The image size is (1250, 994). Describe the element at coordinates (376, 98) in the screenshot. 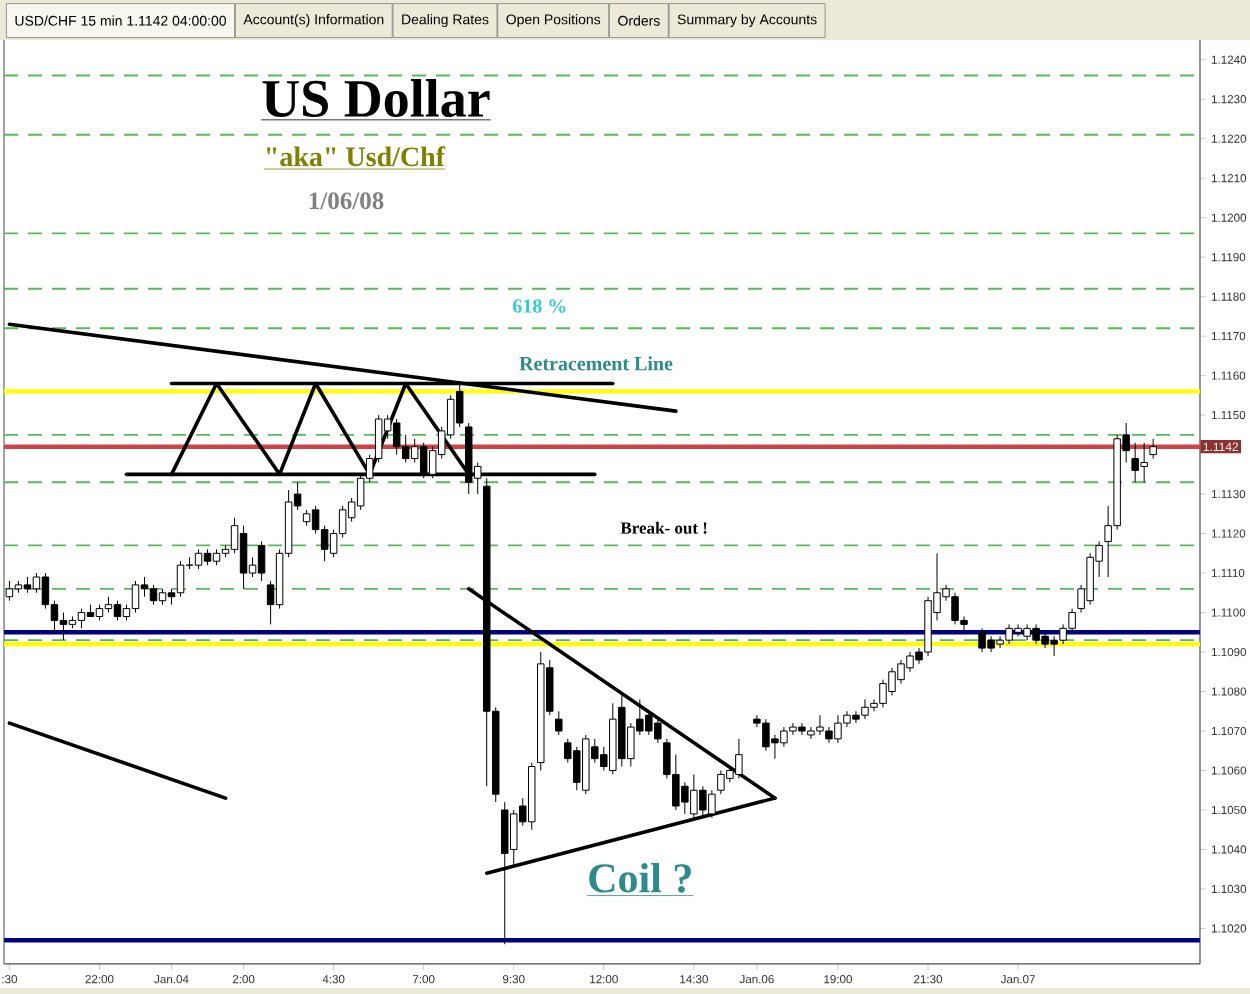

I see `text: US Dollar` at that location.